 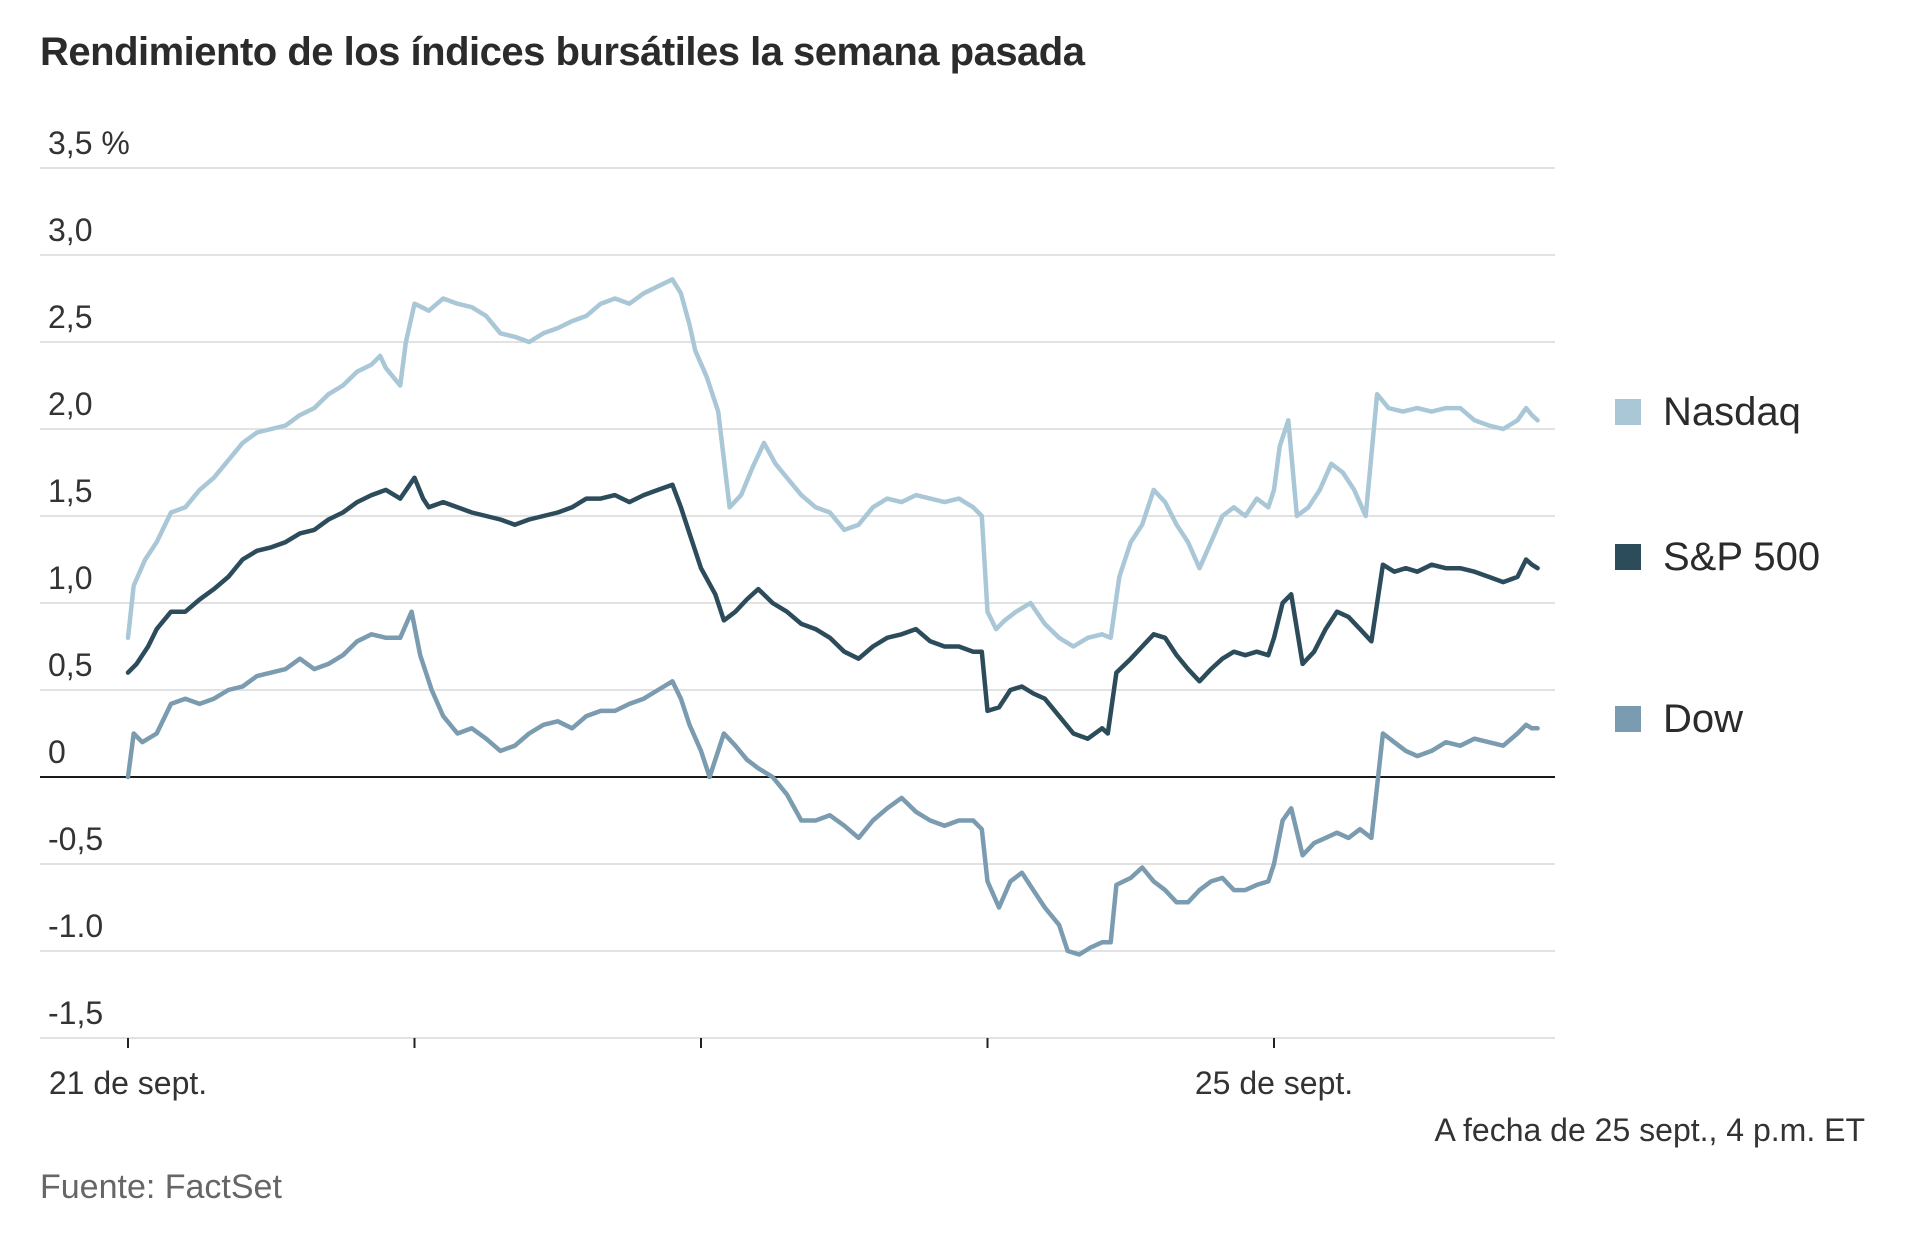 I want to click on y-axis-labels: -1,5 -1.0 -0,5 0 0,5 1,0 1,5 2,0 2,5 3,0 3,5 %, so click(x=89, y=578).